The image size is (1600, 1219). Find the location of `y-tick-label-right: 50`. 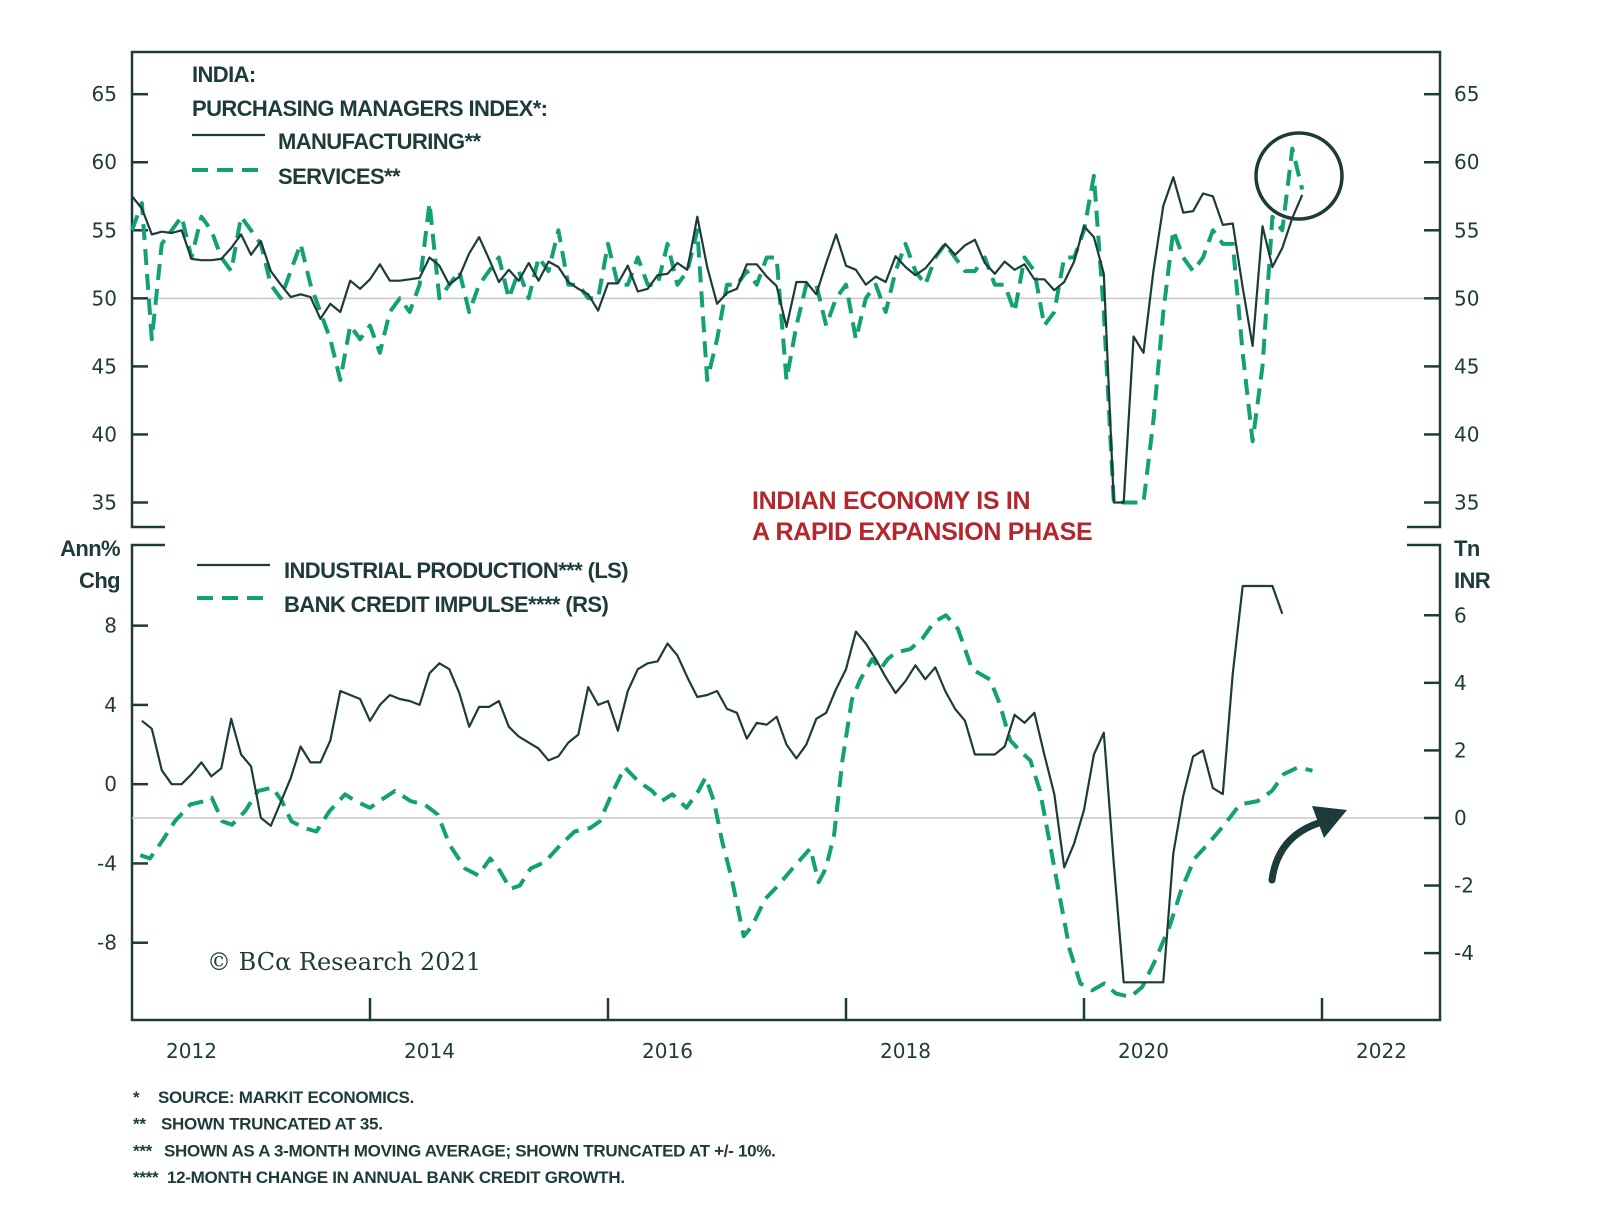

y-tick-label-right: 50 is located at coordinates (1466, 298).